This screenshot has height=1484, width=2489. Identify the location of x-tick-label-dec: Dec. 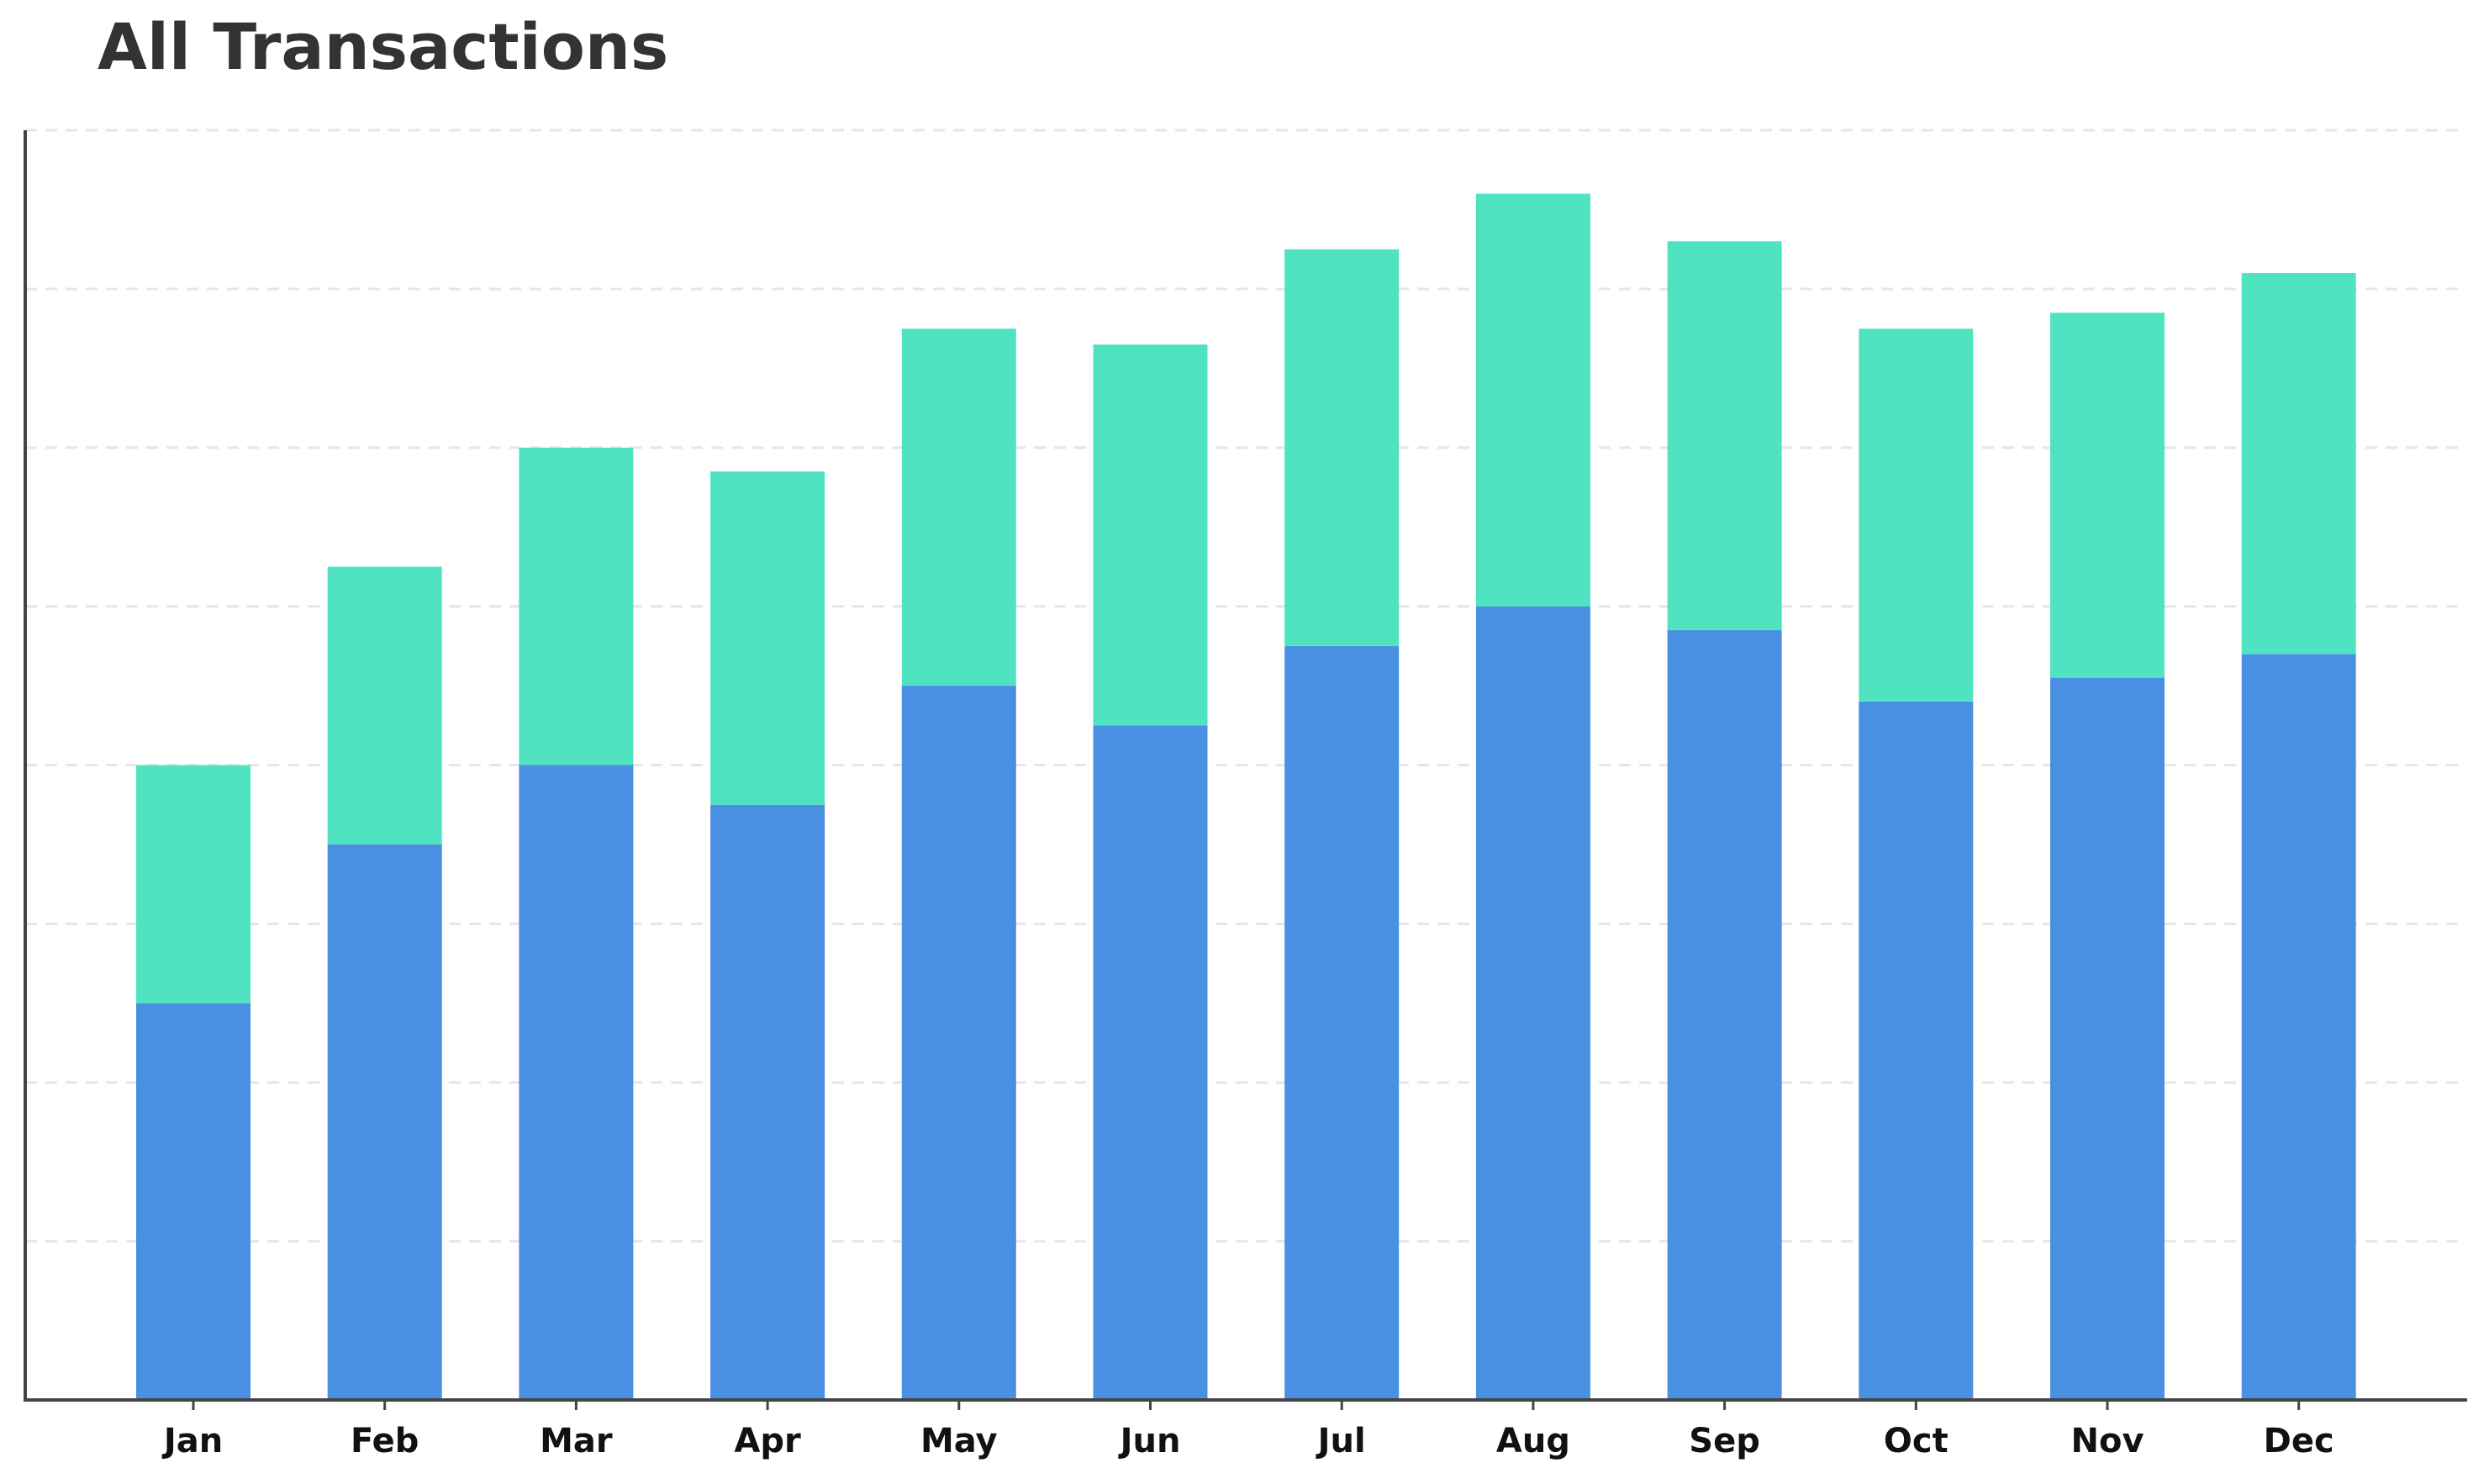
(2299, 1441).